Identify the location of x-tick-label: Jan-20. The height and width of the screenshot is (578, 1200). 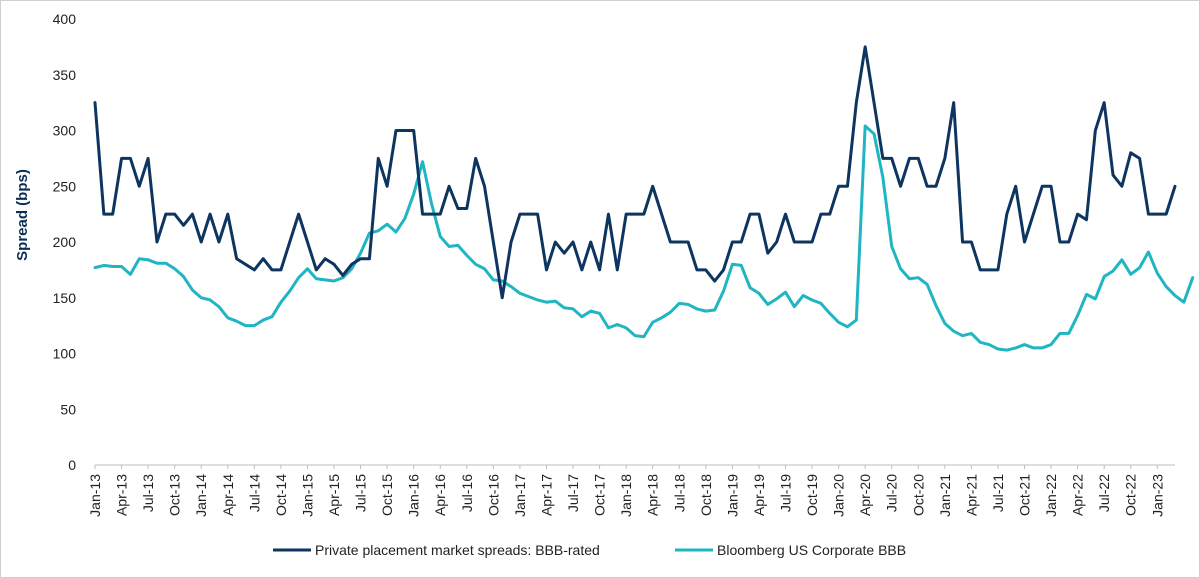
(839, 495).